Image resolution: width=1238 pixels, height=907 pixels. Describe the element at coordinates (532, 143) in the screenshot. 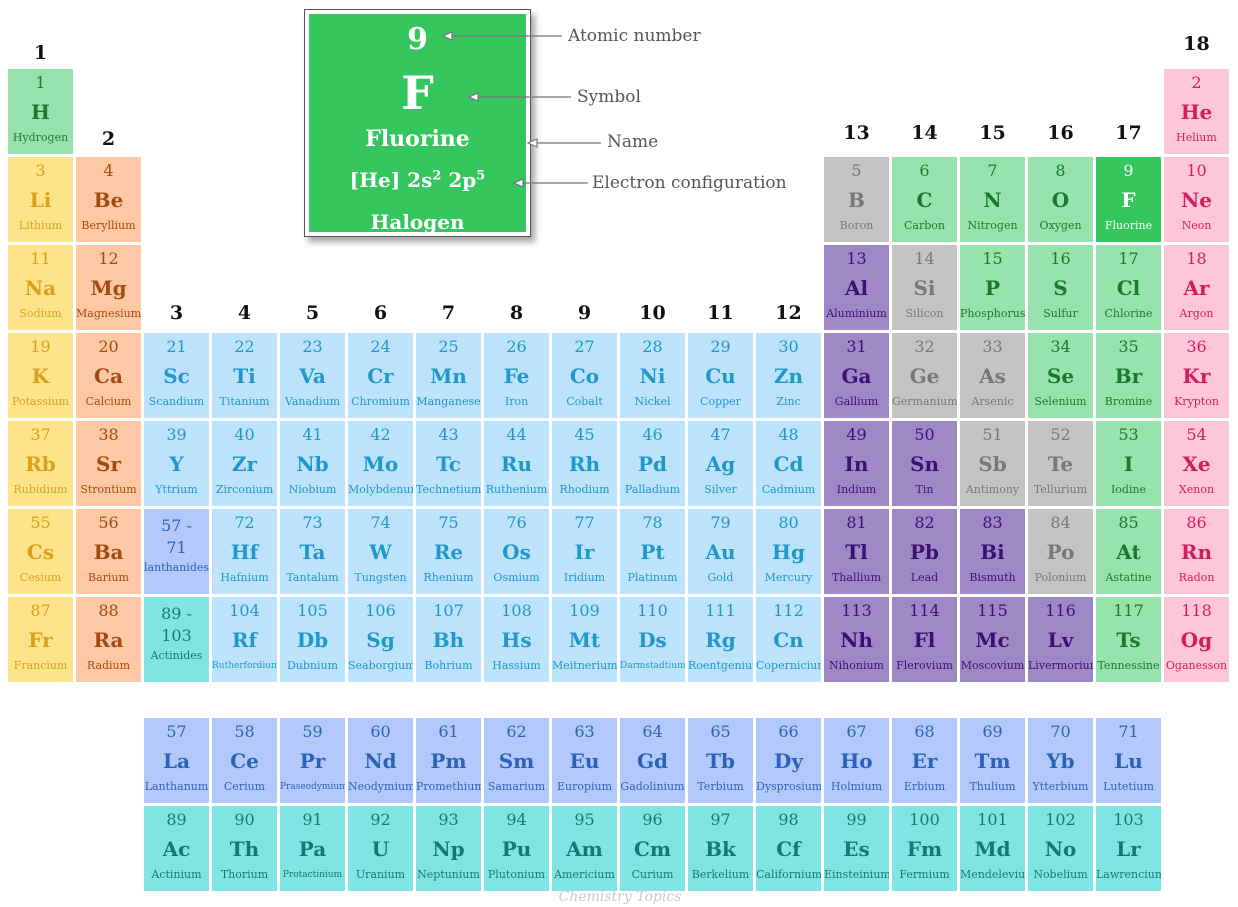

I see `arrow-head-name` at that location.